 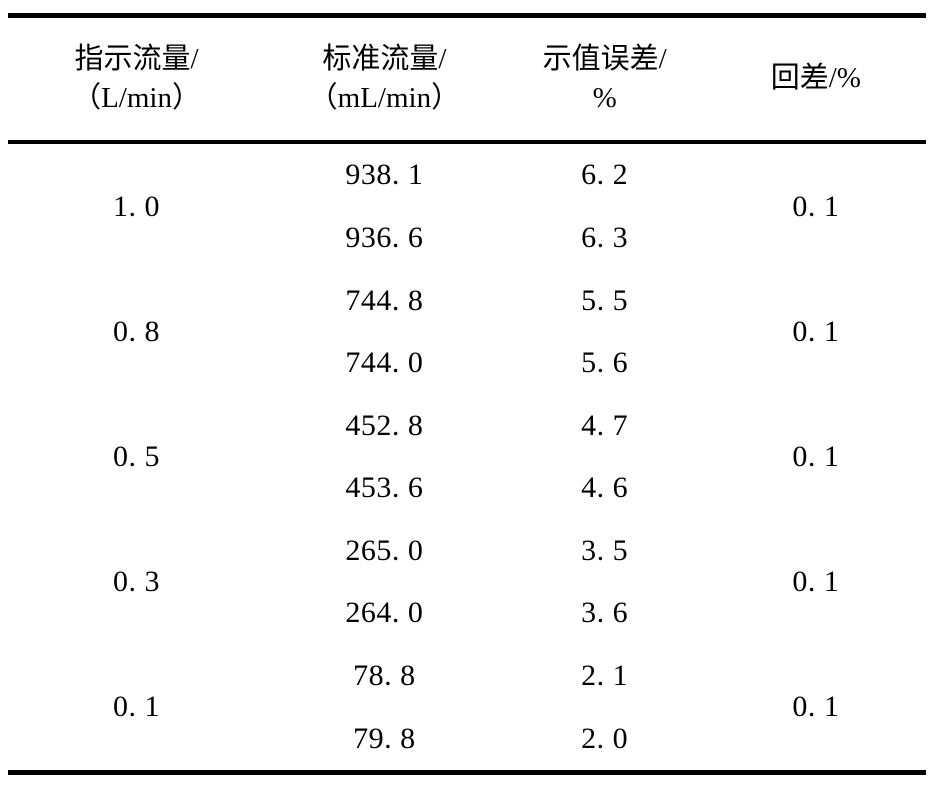 I want to click on indicated-flow-cell: 0. 5, so click(x=137, y=456).